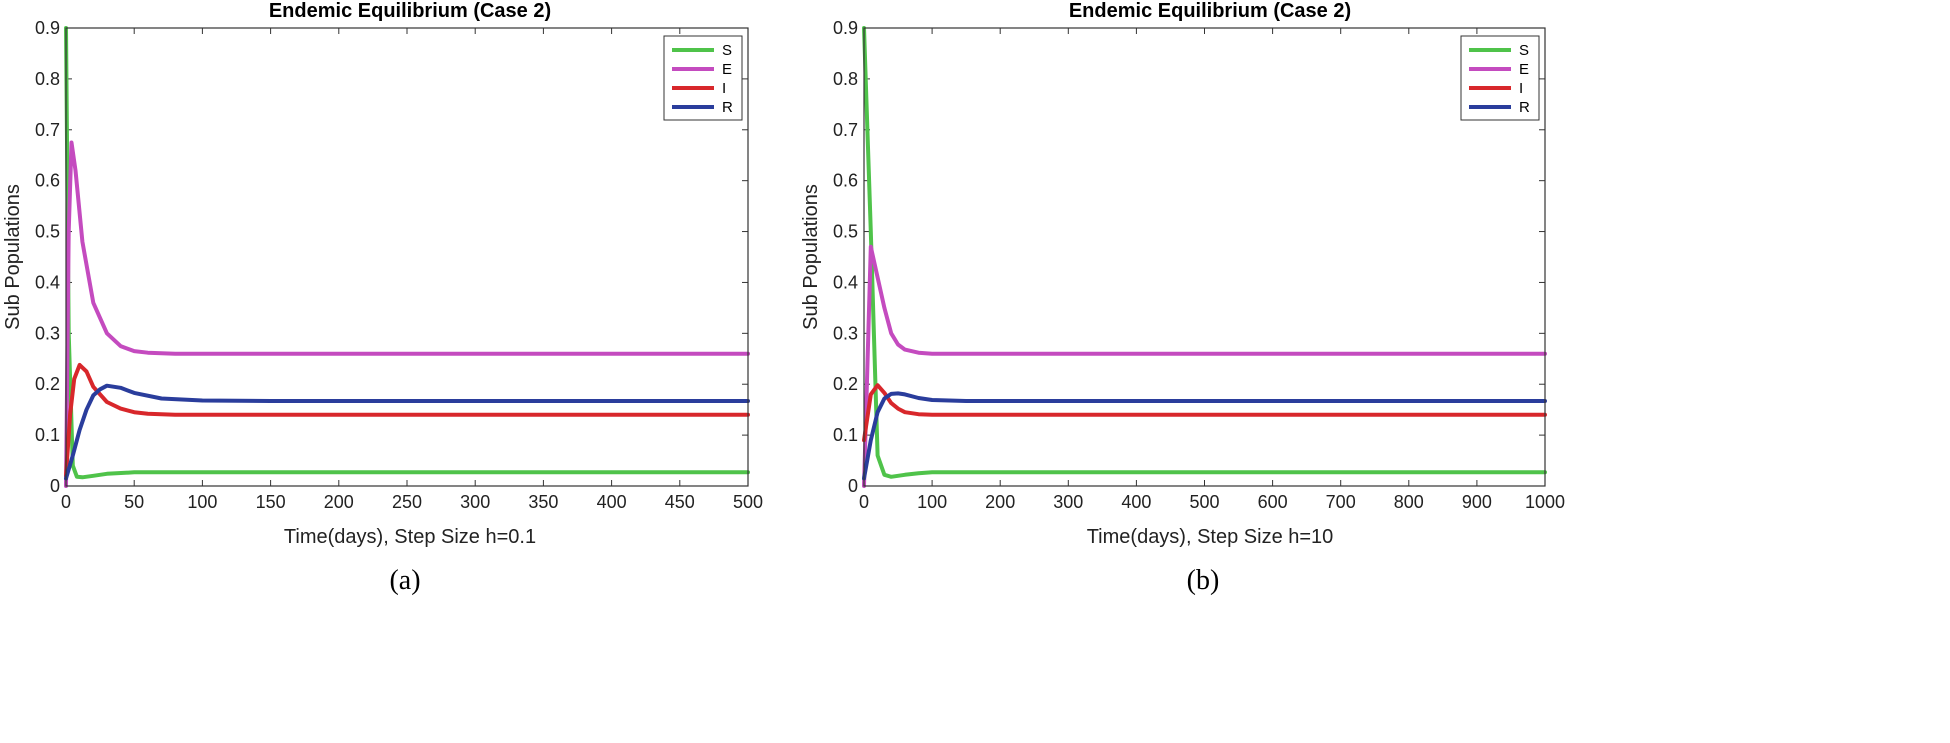 The image size is (1950, 743). I want to click on x-tick-label: 350, so click(543, 502).